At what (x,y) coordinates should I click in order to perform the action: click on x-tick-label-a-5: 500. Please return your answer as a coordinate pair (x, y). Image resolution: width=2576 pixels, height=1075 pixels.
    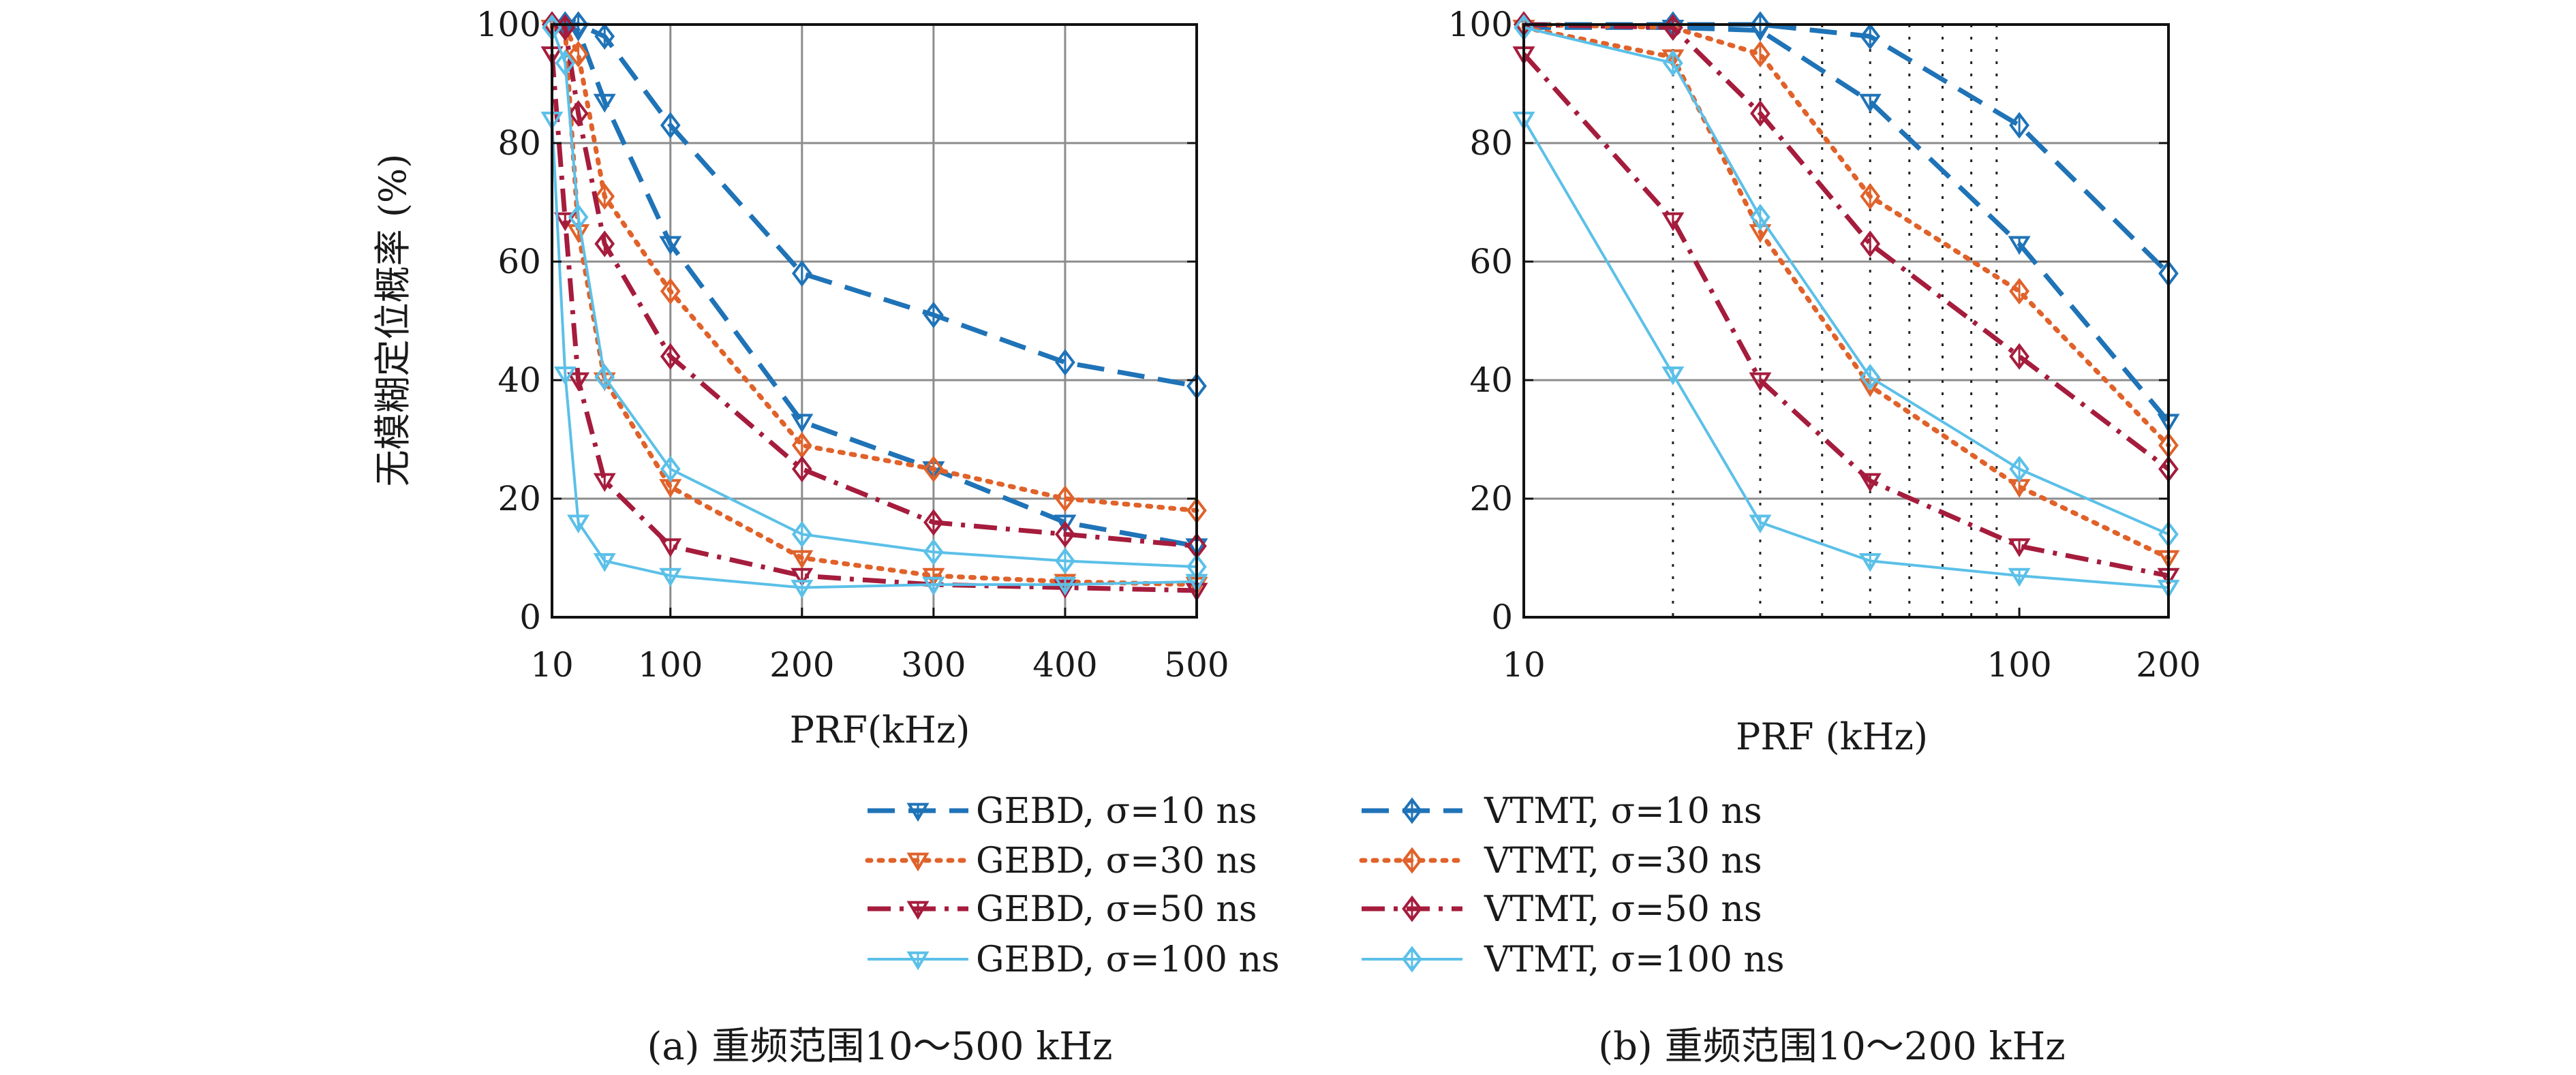
    Looking at the image, I should click on (1196, 665).